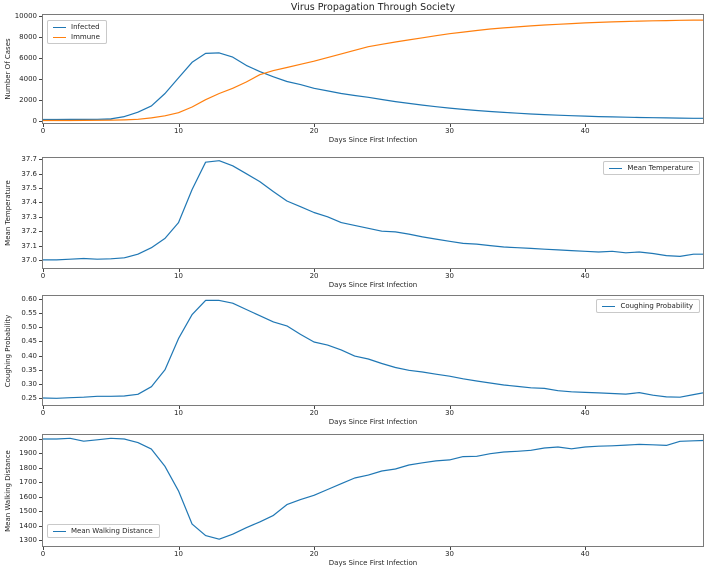  I want to click on x-axis-label-coughing: Days Since First Infection, so click(373, 422).